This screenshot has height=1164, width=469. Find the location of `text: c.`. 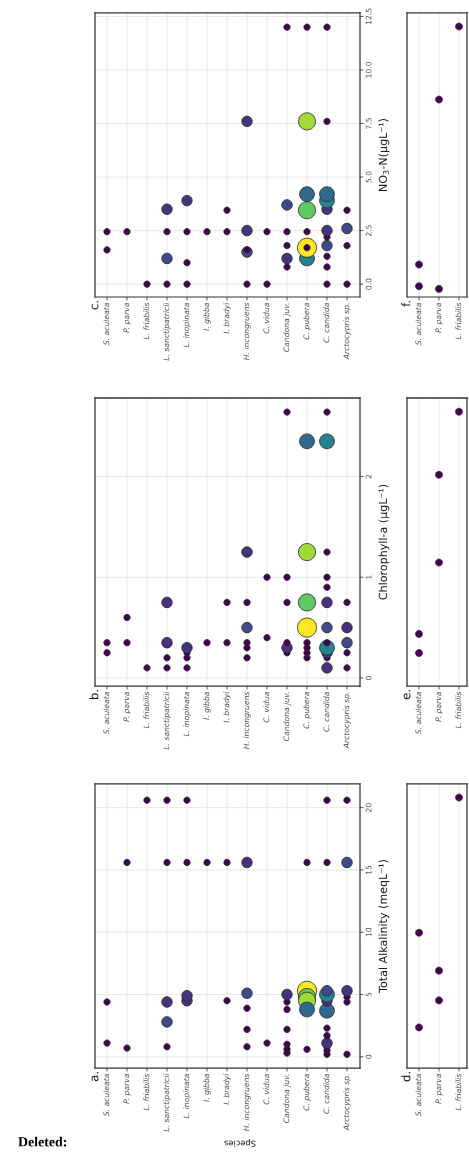

text: c. is located at coordinates (95, 305).